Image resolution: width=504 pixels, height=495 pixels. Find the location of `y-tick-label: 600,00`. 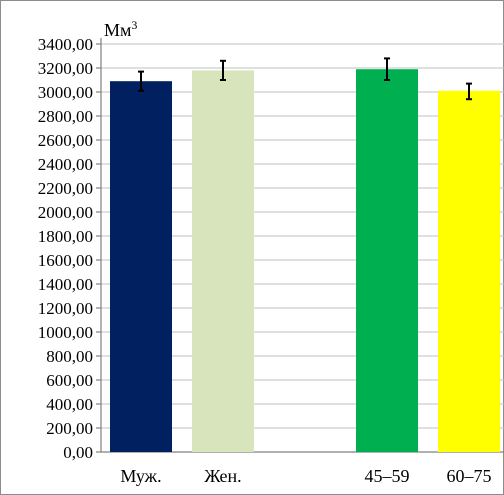

y-tick-label: 600,00 is located at coordinates (69, 380).